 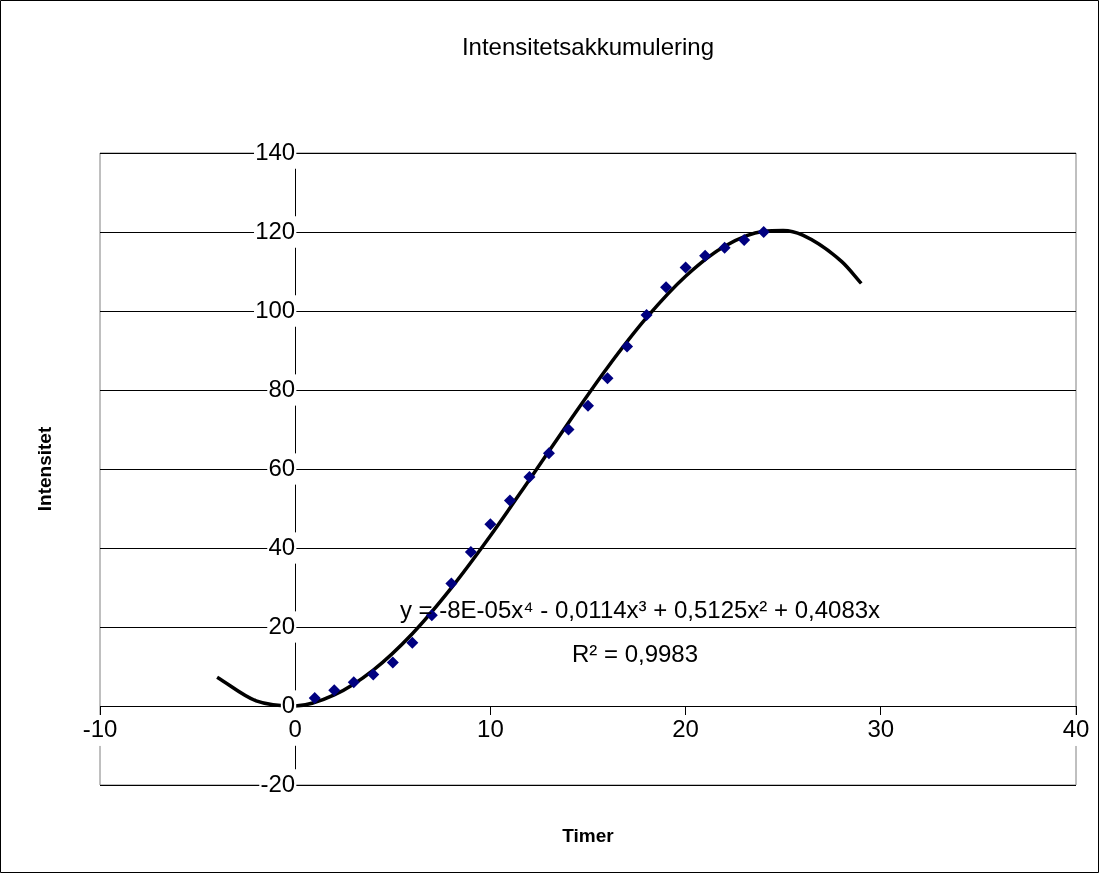 What do you see at coordinates (282, 546) in the screenshot?
I see `y-tick-label: 40` at bounding box center [282, 546].